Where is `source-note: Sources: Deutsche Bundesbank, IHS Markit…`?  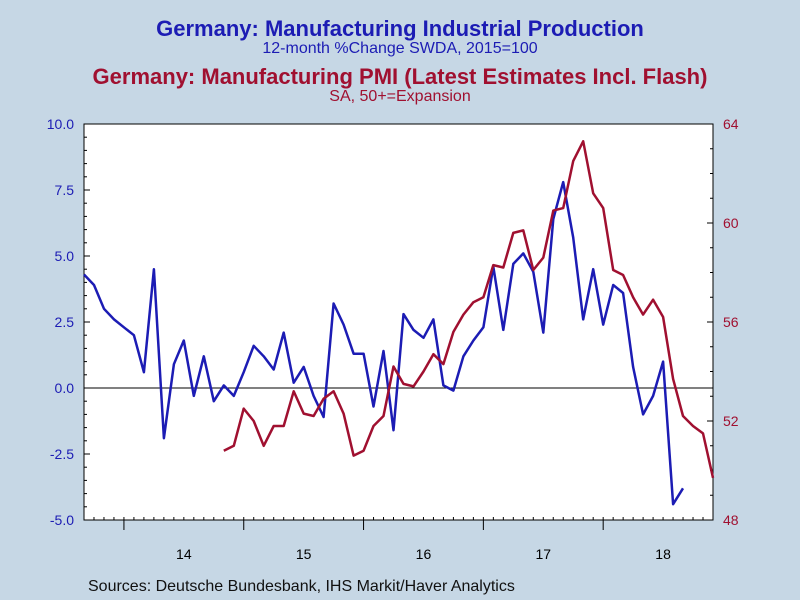
source-note: Sources: Deutsche Bundesbank, IHS Markit… is located at coordinates (301, 586).